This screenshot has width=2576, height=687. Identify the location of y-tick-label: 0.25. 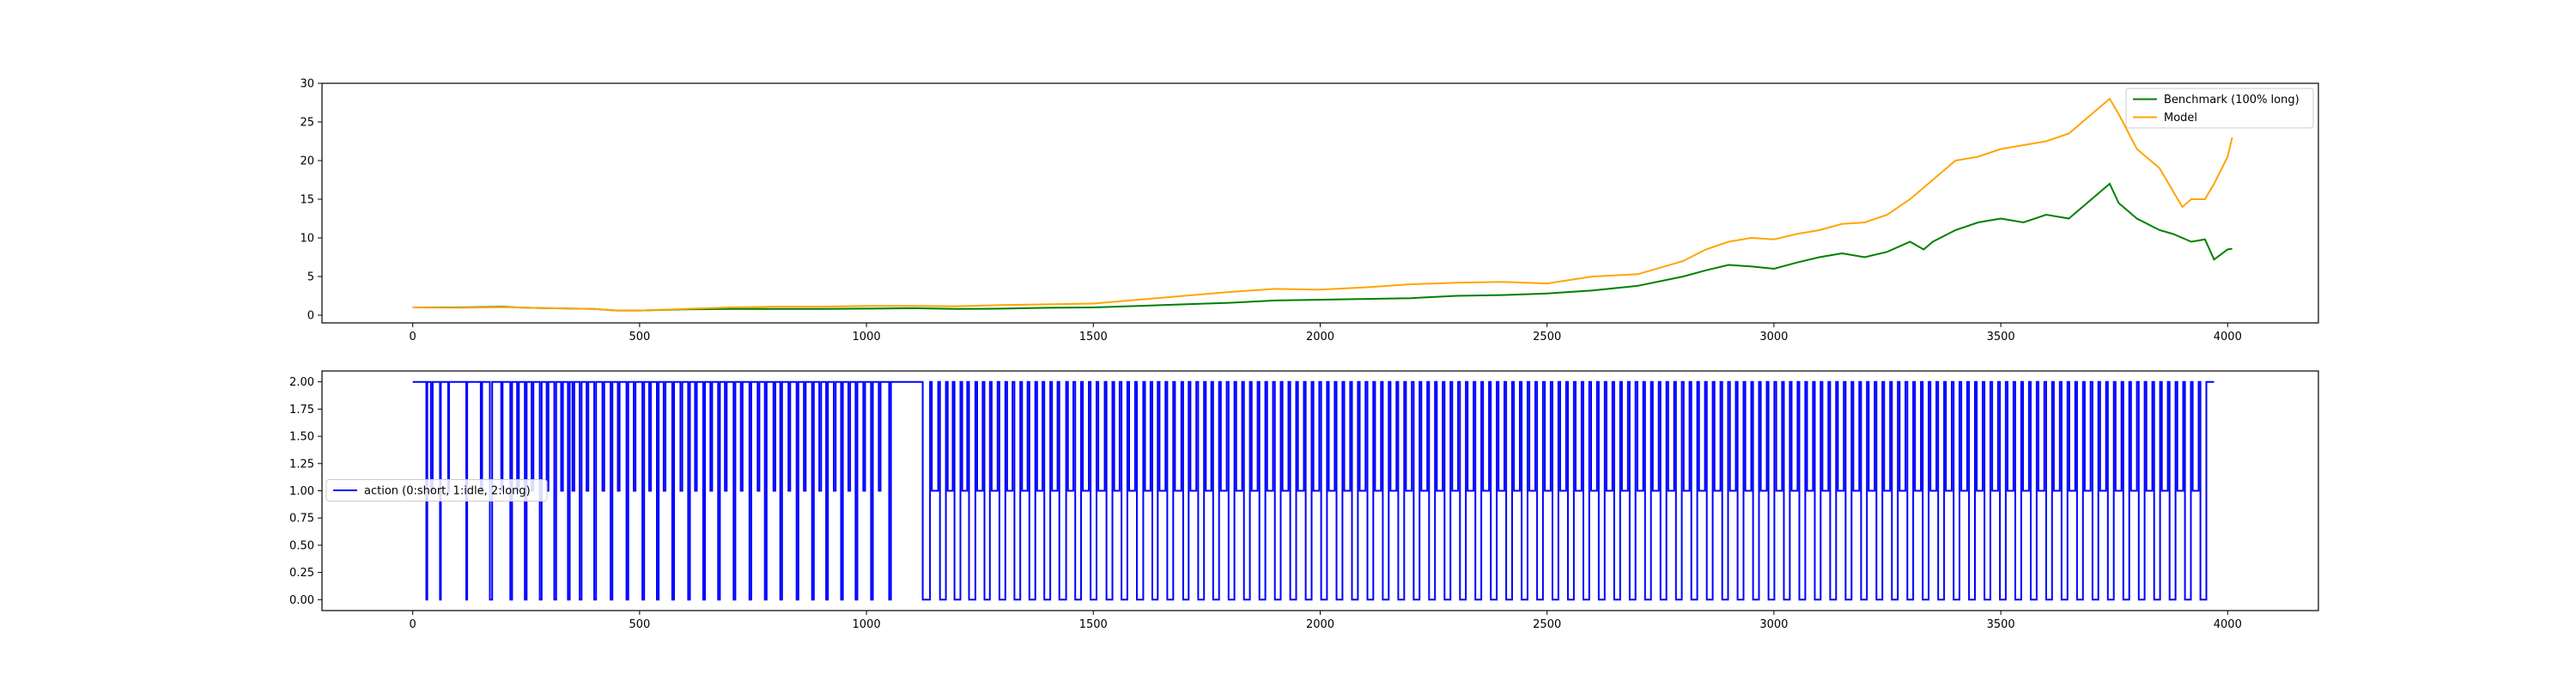
(301, 573).